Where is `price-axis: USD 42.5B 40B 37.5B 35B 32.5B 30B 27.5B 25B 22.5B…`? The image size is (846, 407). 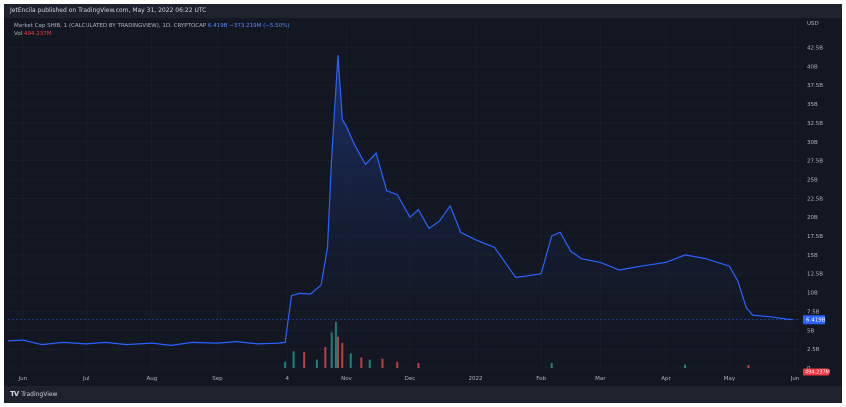
price-axis: USD 42.5B 40B 37.5B 35B 32.5B 30B 27.5B 25B 22.5B… is located at coordinates (815, 196).